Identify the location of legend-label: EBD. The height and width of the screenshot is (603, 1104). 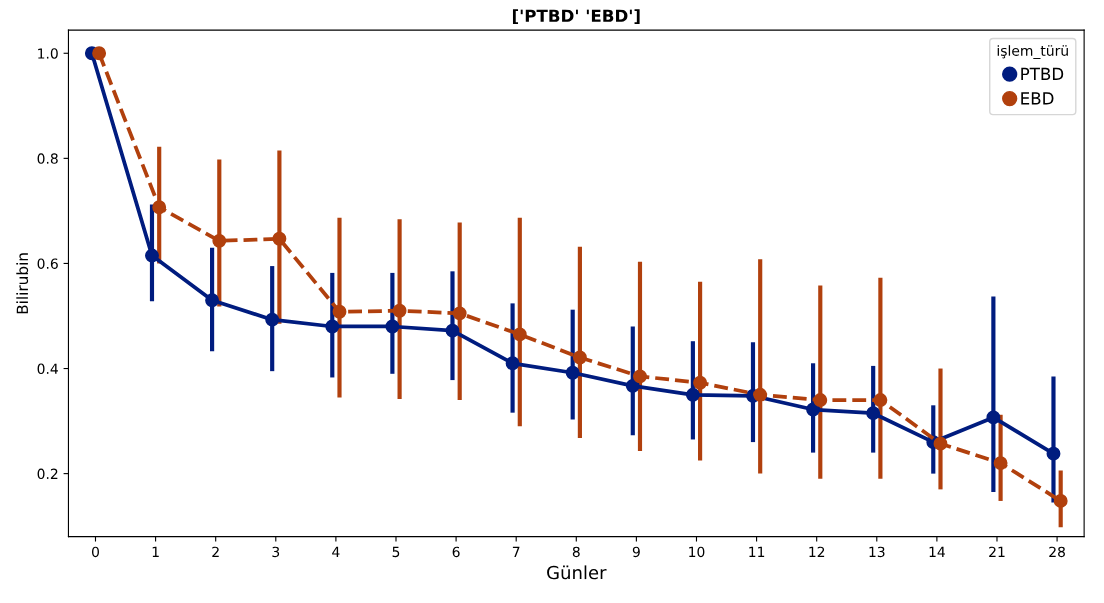
(1037, 98).